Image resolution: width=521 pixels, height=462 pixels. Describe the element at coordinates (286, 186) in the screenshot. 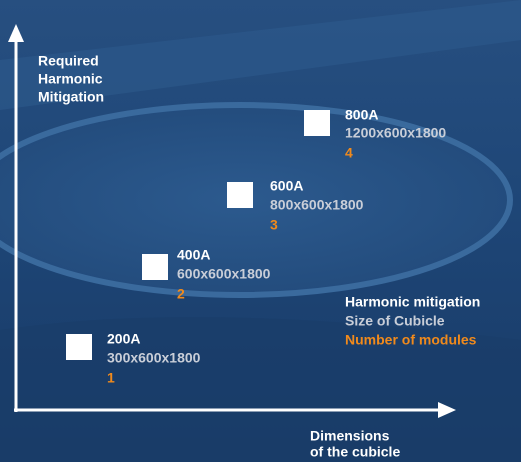

I see `rating: 600A` at that location.